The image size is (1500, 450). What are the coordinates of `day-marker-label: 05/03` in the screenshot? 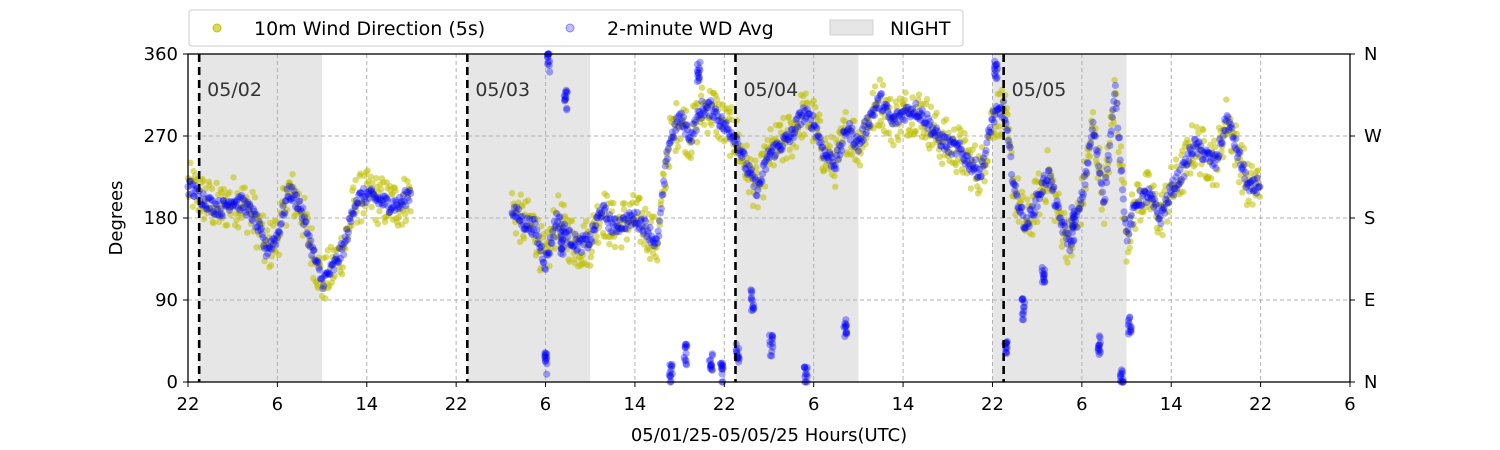 It's located at (502, 90).